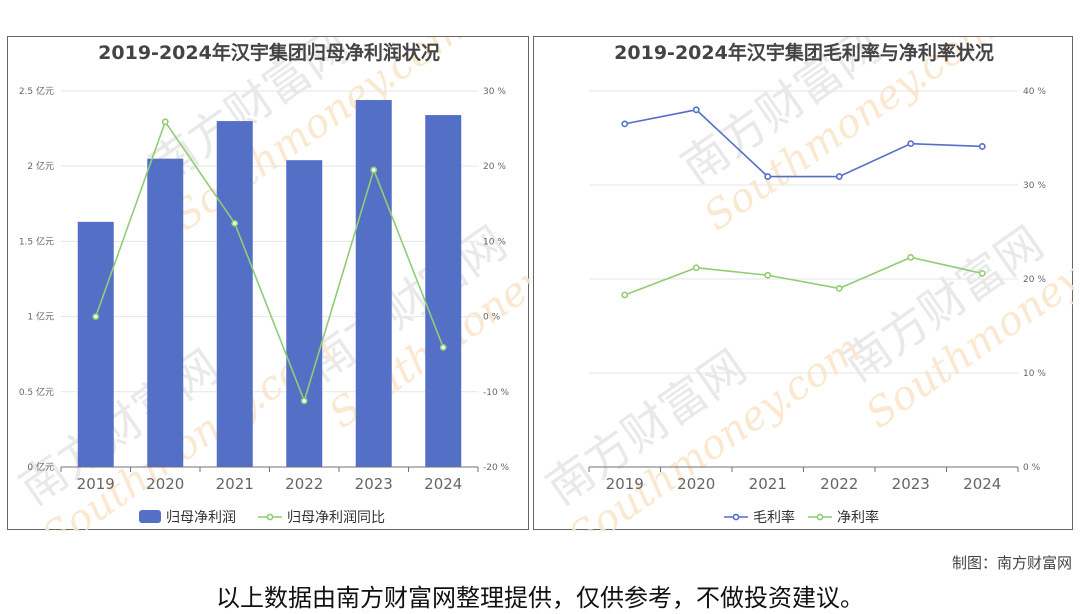 This screenshot has width=1080, height=614. I want to click on point-gross-margin-2022, so click(839, 176).